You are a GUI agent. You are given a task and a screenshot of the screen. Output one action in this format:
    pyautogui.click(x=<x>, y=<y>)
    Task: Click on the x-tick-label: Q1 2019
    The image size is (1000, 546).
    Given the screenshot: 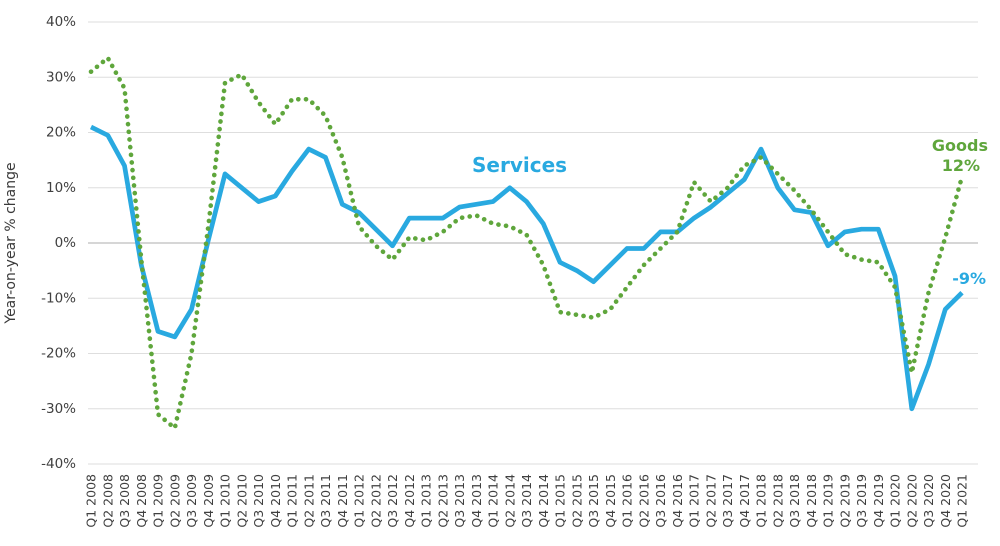 What is the action you would take?
    pyautogui.click(x=828, y=501)
    